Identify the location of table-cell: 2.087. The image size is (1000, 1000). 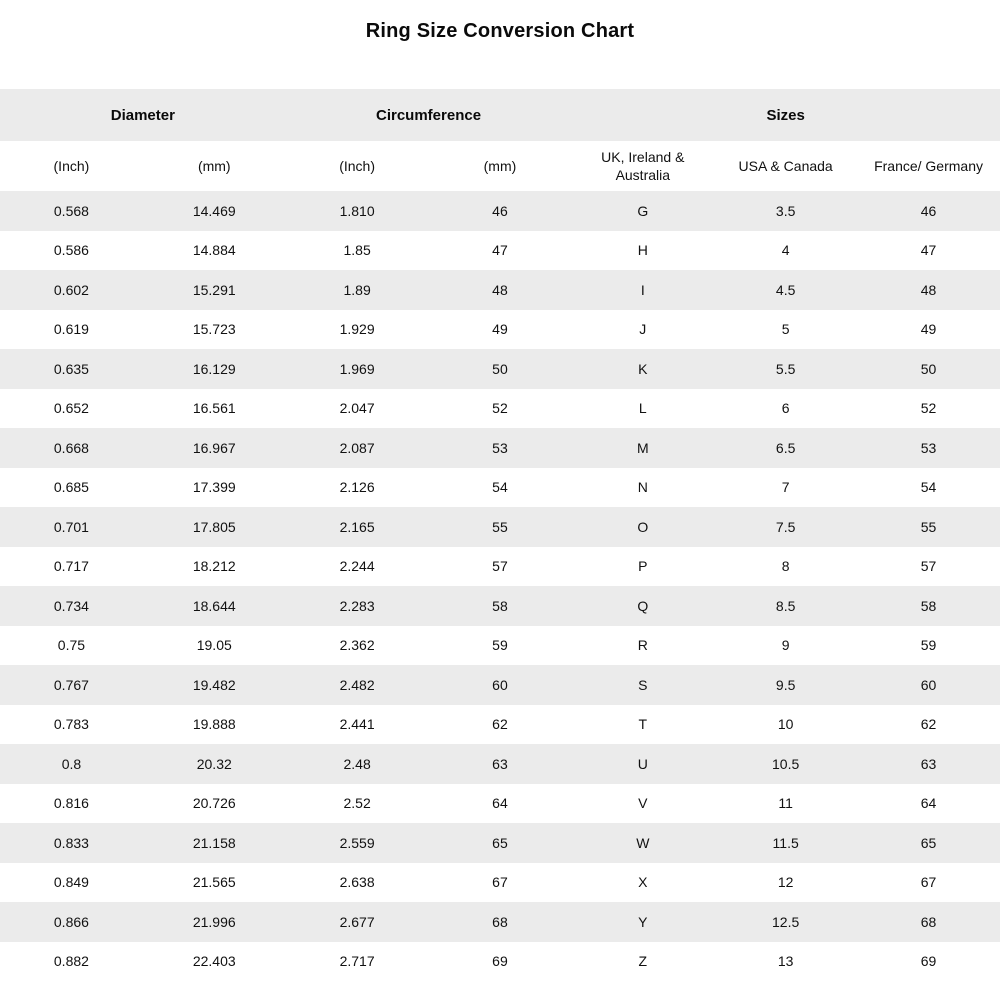
(357, 447).